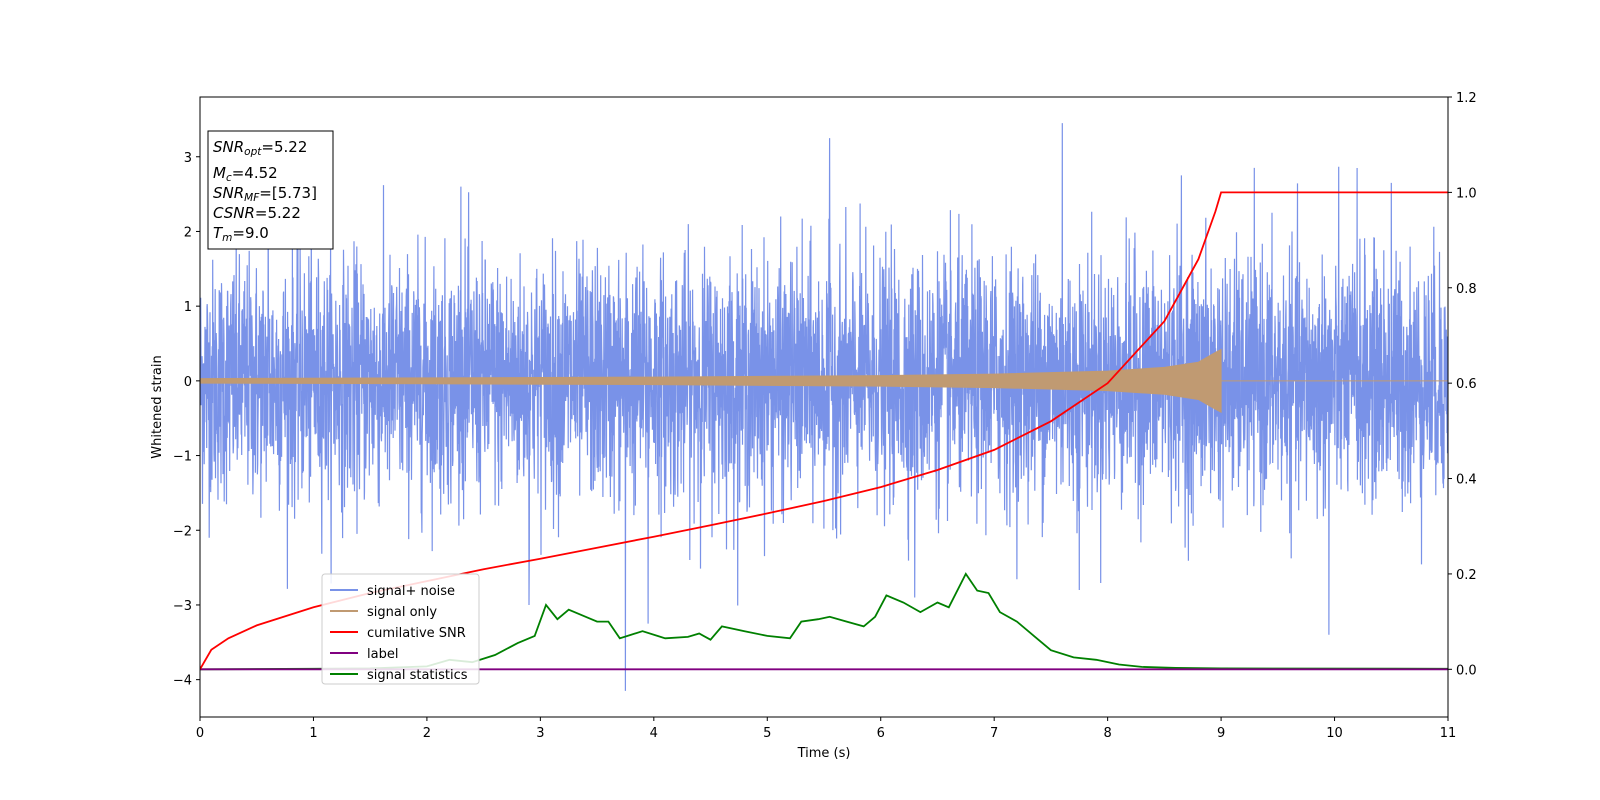  Describe the element at coordinates (411, 591) in the screenshot. I see `legend-label-signal-noise: signal+ noise` at that location.